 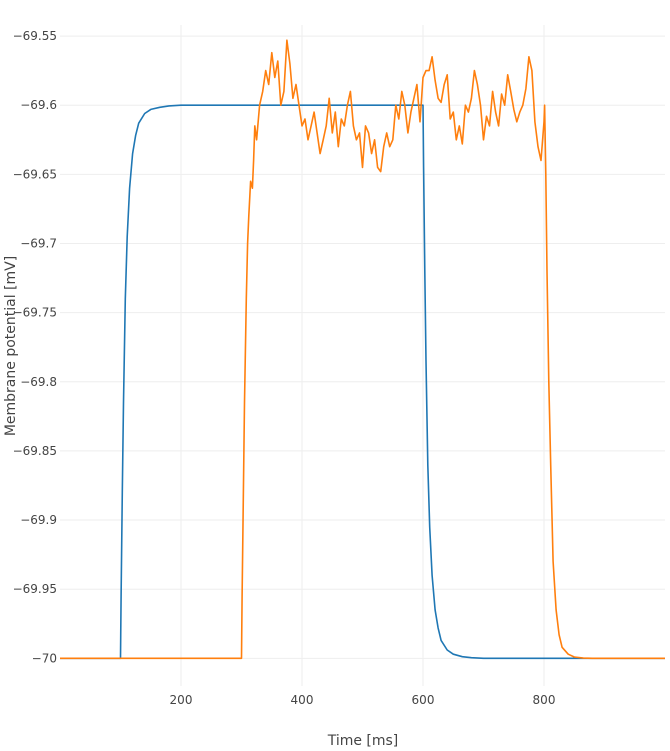 What do you see at coordinates (35, 451) in the screenshot?
I see `y-tick-label: −69.85` at bounding box center [35, 451].